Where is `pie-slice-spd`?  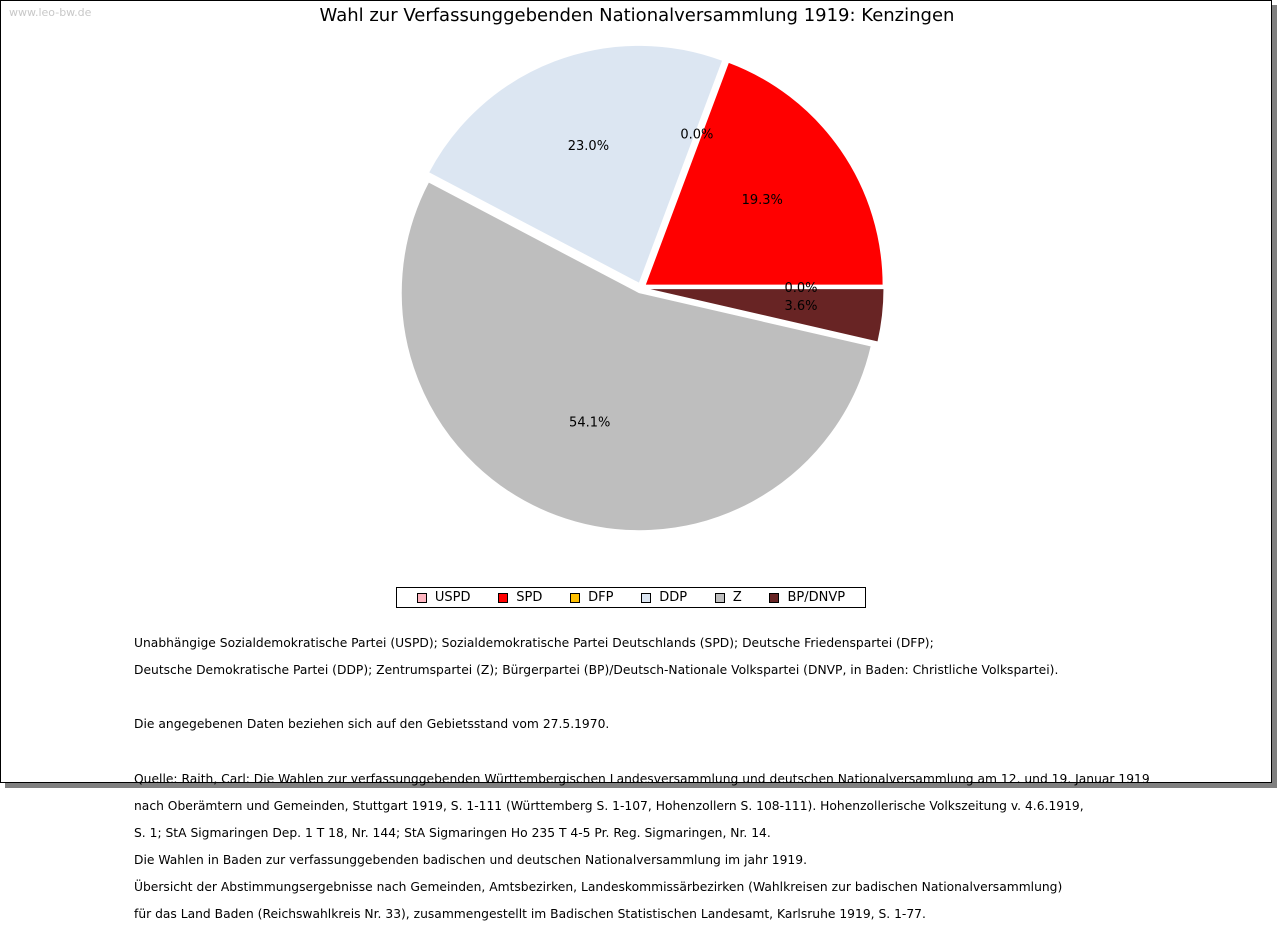 pie-slice-spd is located at coordinates (764, 173).